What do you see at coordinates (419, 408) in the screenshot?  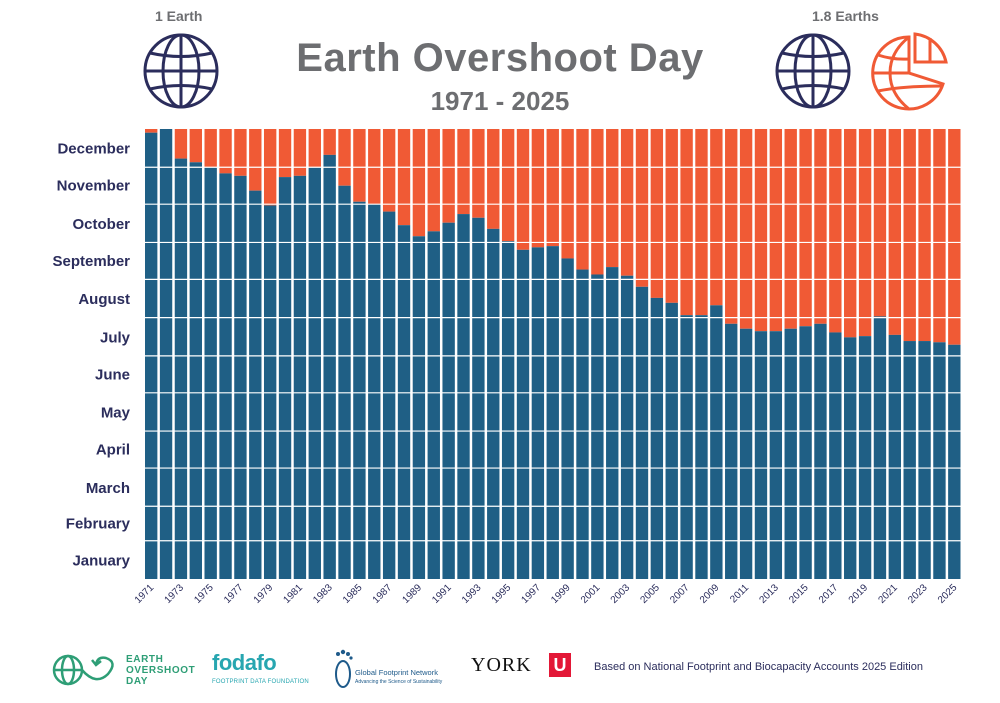 I see `bar-1989` at bounding box center [419, 408].